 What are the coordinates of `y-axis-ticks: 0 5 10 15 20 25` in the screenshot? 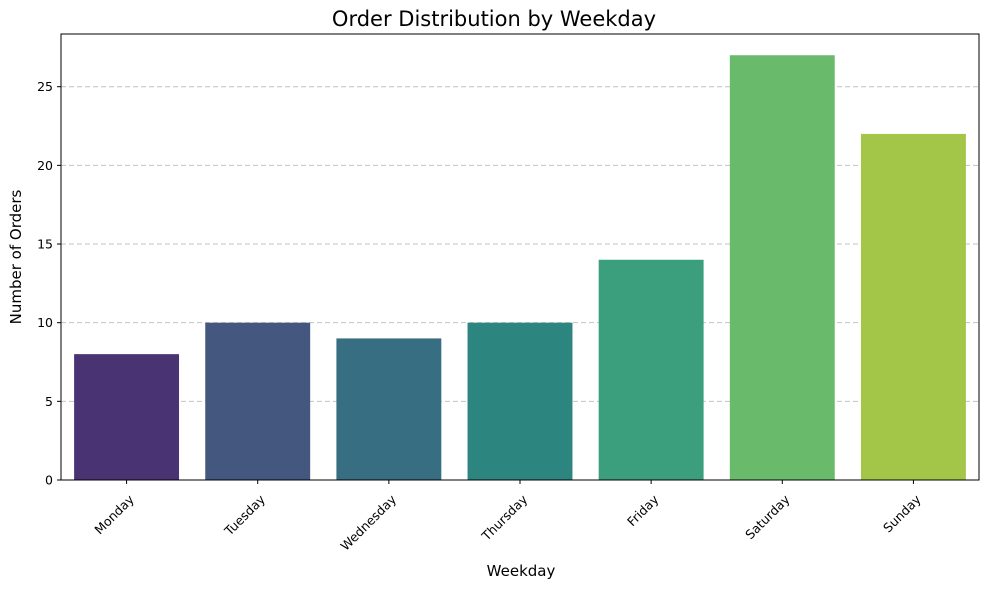 It's located at (49, 283).